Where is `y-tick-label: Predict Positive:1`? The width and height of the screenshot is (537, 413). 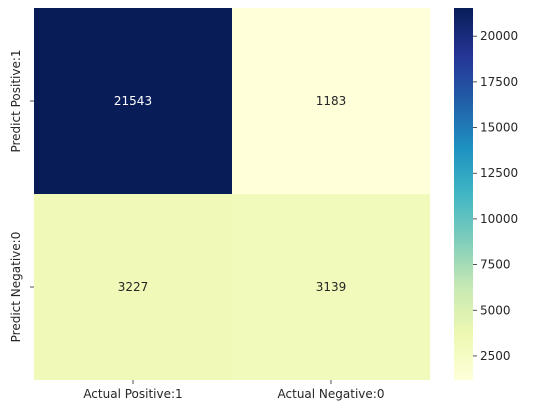
y-tick-label: Predict Positive:1 is located at coordinates (16, 100).